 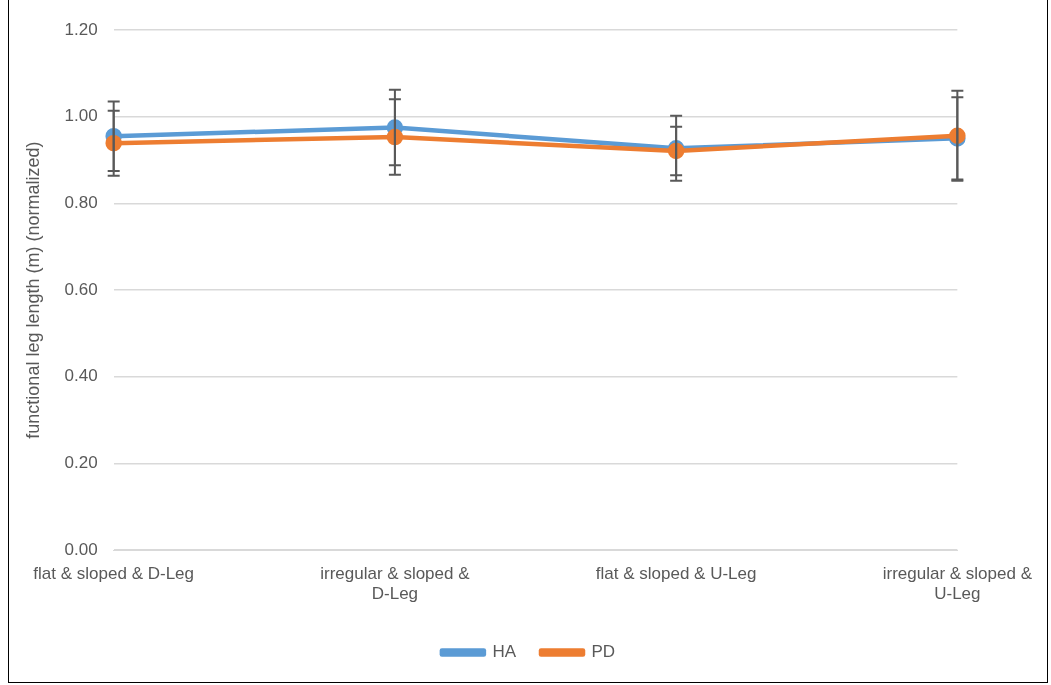 What do you see at coordinates (114, 574) in the screenshot?
I see `x-tick-label: flat & sloped & D-Leg` at bounding box center [114, 574].